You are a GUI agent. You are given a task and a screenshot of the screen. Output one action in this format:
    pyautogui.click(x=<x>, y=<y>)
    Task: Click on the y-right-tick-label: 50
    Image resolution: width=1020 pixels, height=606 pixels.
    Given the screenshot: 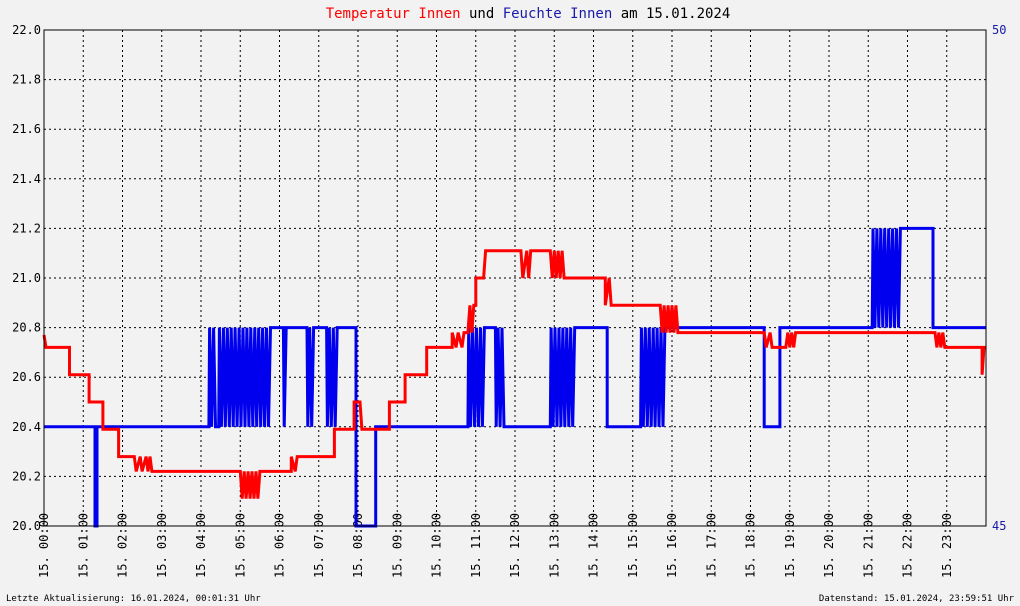 What is the action you would take?
    pyautogui.click(x=999, y=30)
    